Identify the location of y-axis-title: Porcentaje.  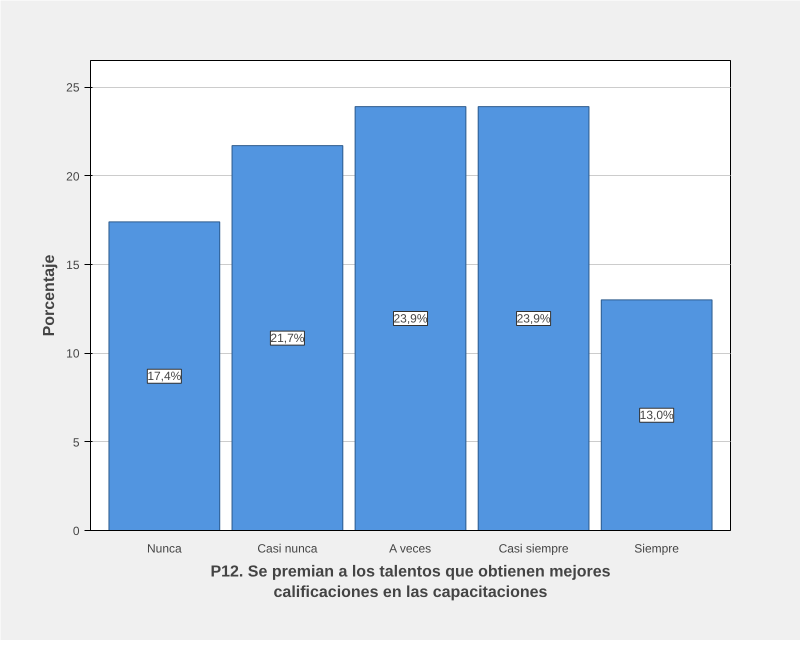
(49, 295).